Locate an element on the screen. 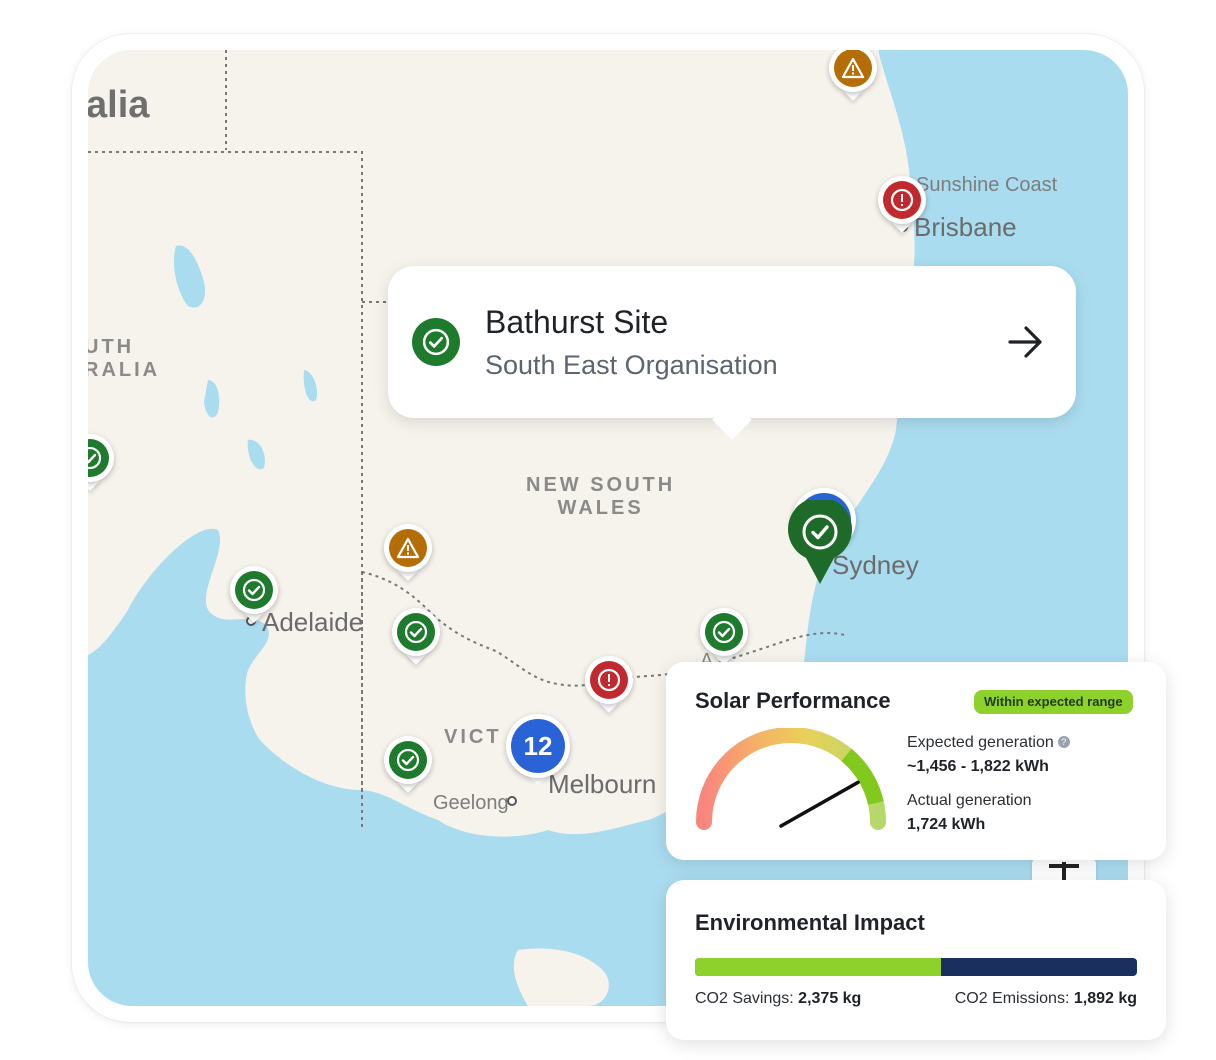  expected-generation-value: ~1,456 - 1,822 kWh is located at coordinates (978, 766).